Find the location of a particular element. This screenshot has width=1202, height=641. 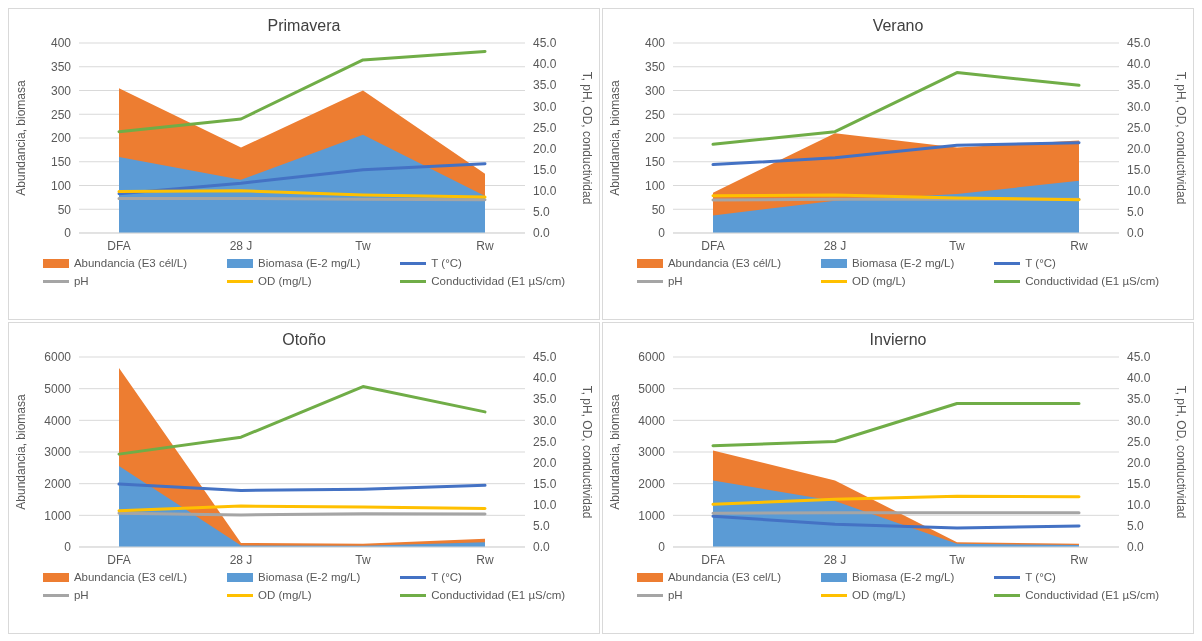

y-tick-label: 5000 is located at coordinates (58, 388).